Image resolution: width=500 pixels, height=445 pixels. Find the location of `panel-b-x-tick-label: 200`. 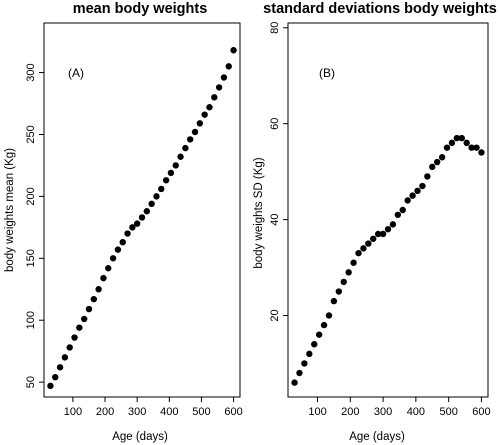

panel-b-x-tick-label: 200 is located at coordinates (350, 412).